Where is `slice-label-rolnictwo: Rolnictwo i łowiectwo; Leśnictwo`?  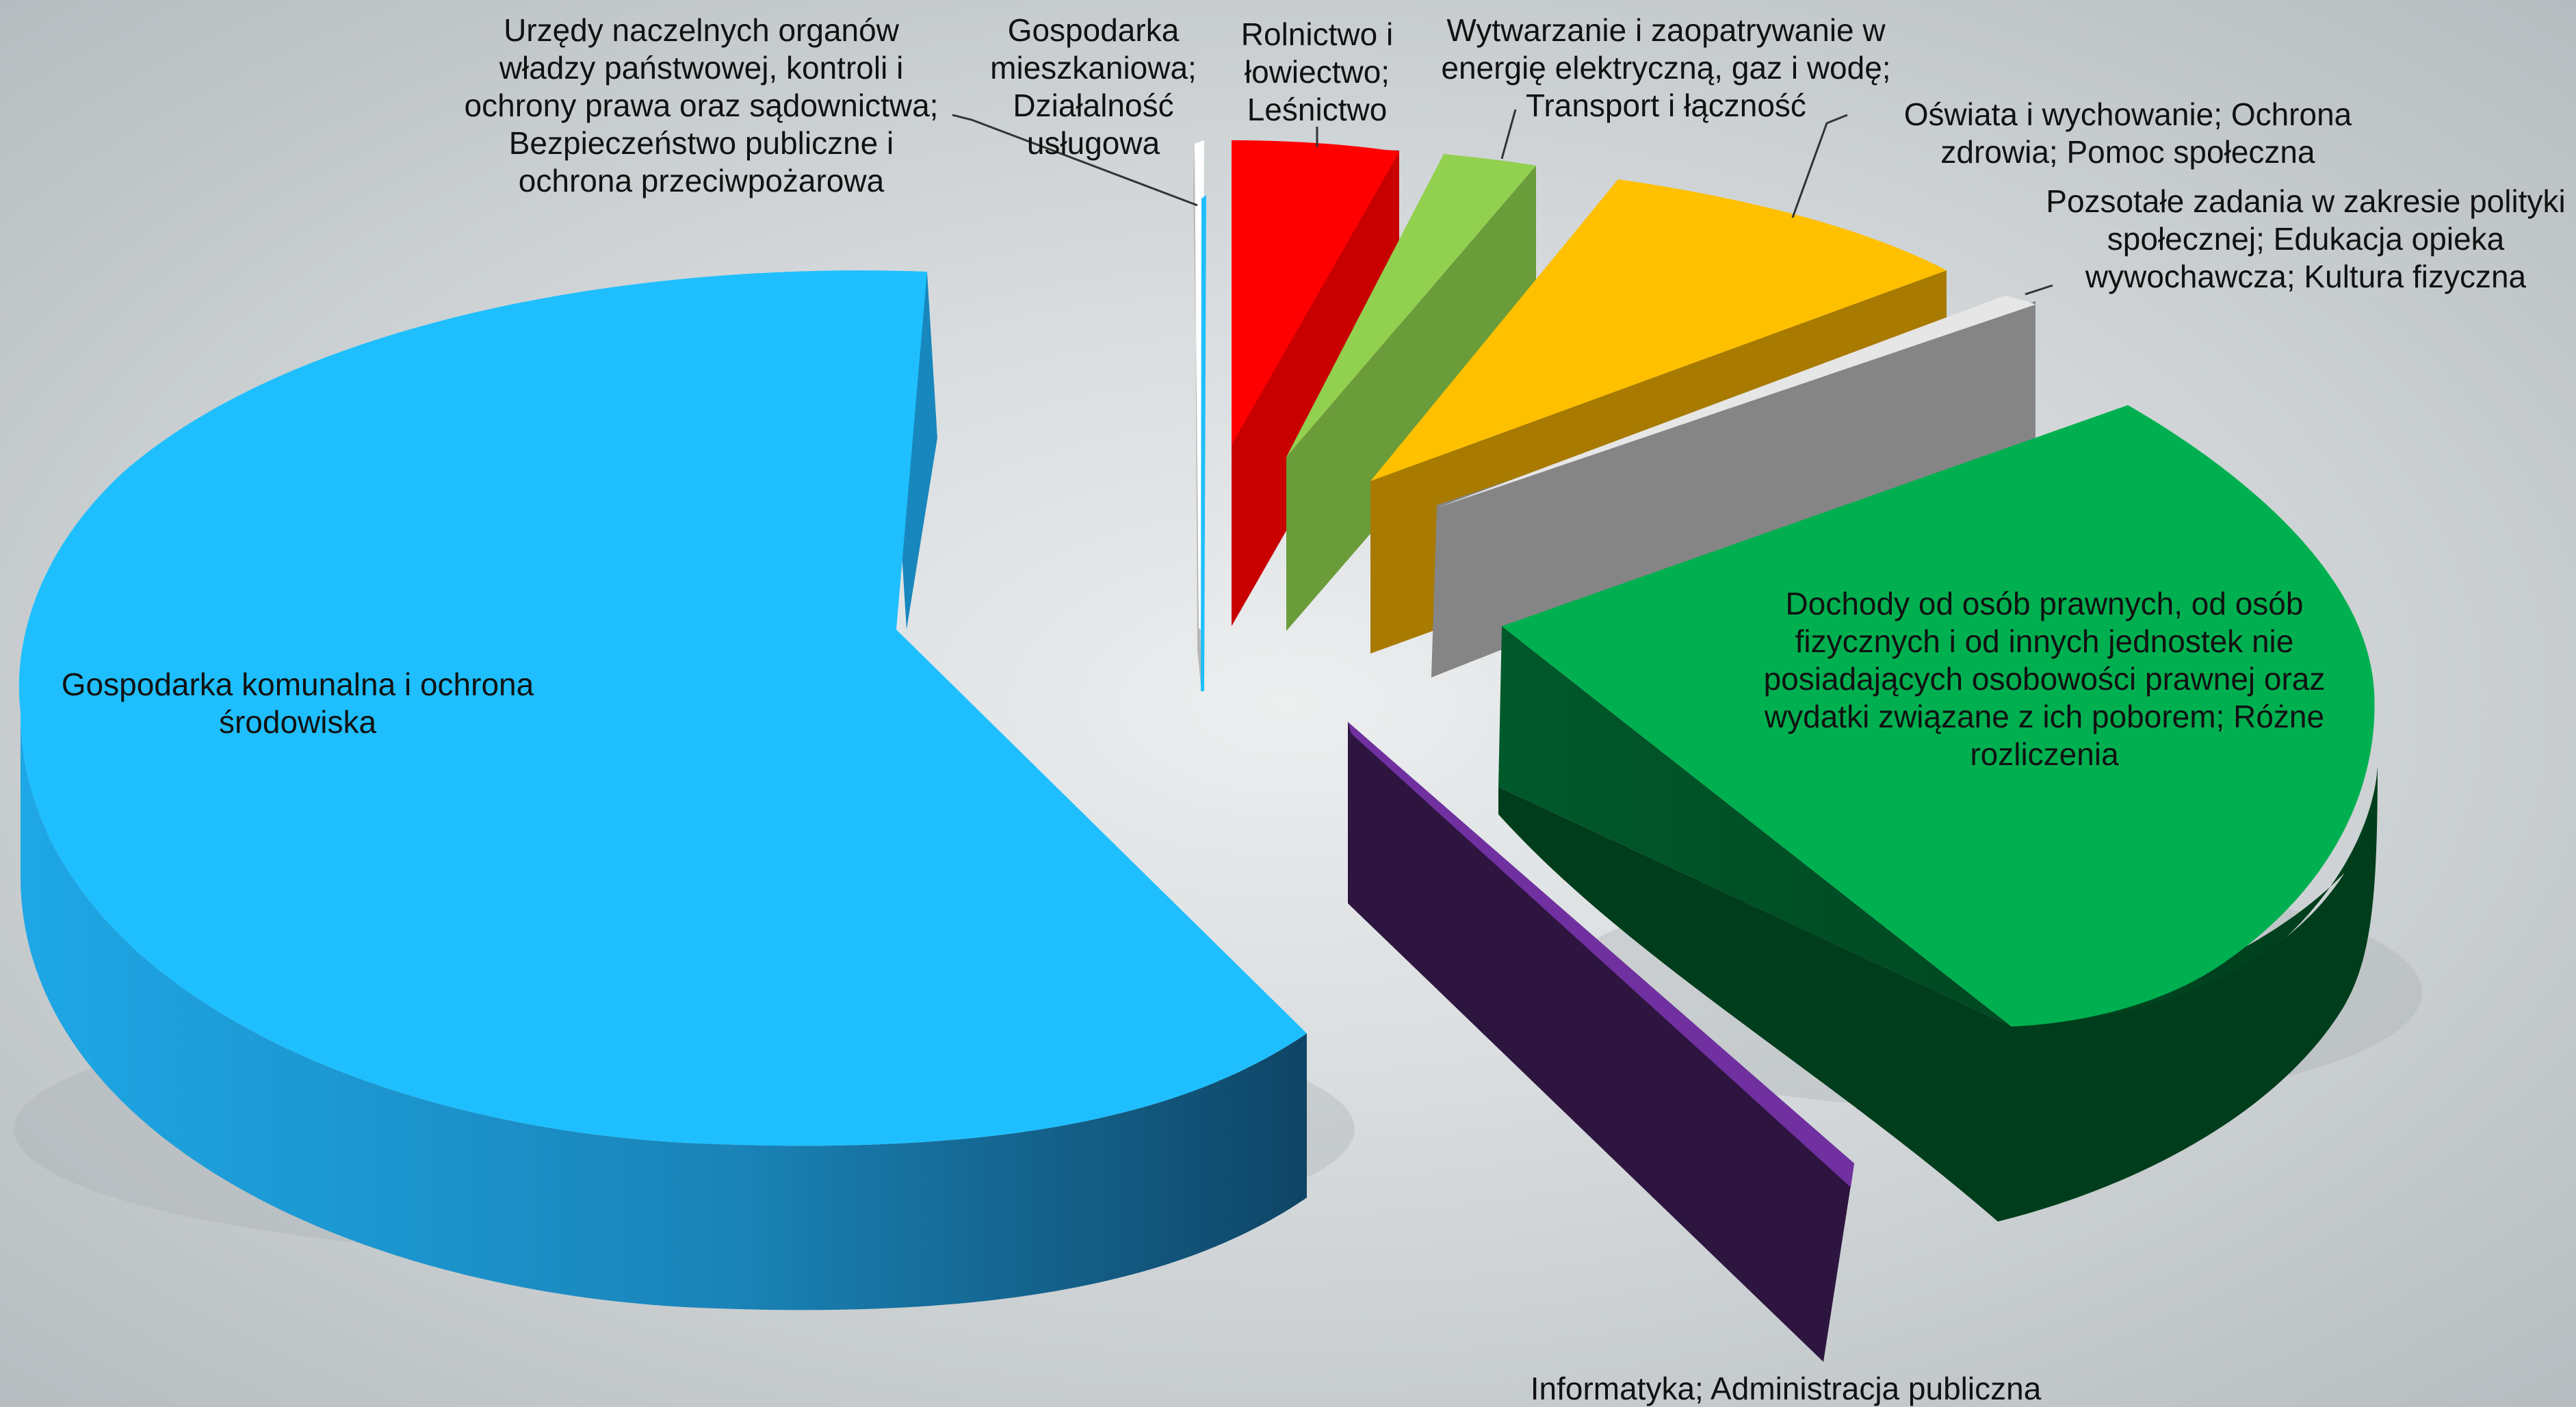
slice-label-rolnictwo: Rolnictwo i łowiectwo; Leśnictwo is located at coordinates (1317, 71).